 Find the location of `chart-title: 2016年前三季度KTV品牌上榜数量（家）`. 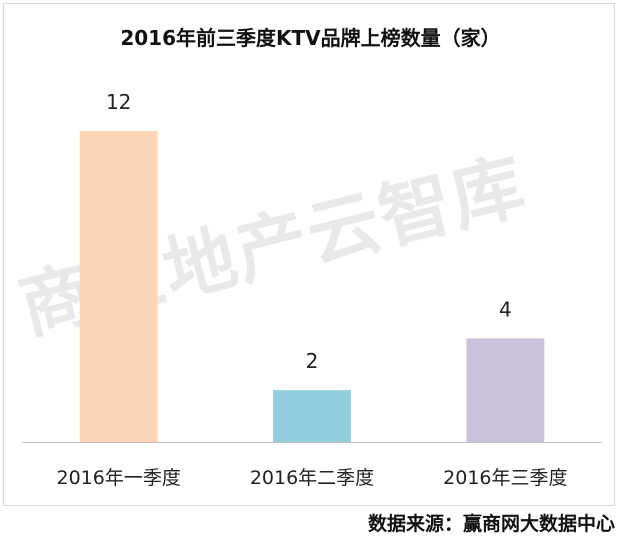

chart-title: 2016年前三季度KTV品牌上榜数量（家） is located at coordinates (310, 38).